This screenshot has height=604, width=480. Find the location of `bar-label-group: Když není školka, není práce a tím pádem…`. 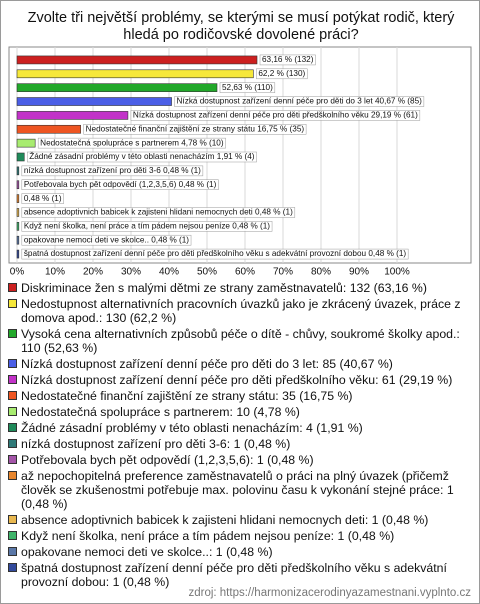

bar-label-group: Když není školka, není práce a tím pádem… is located at coordinates (147, 226).